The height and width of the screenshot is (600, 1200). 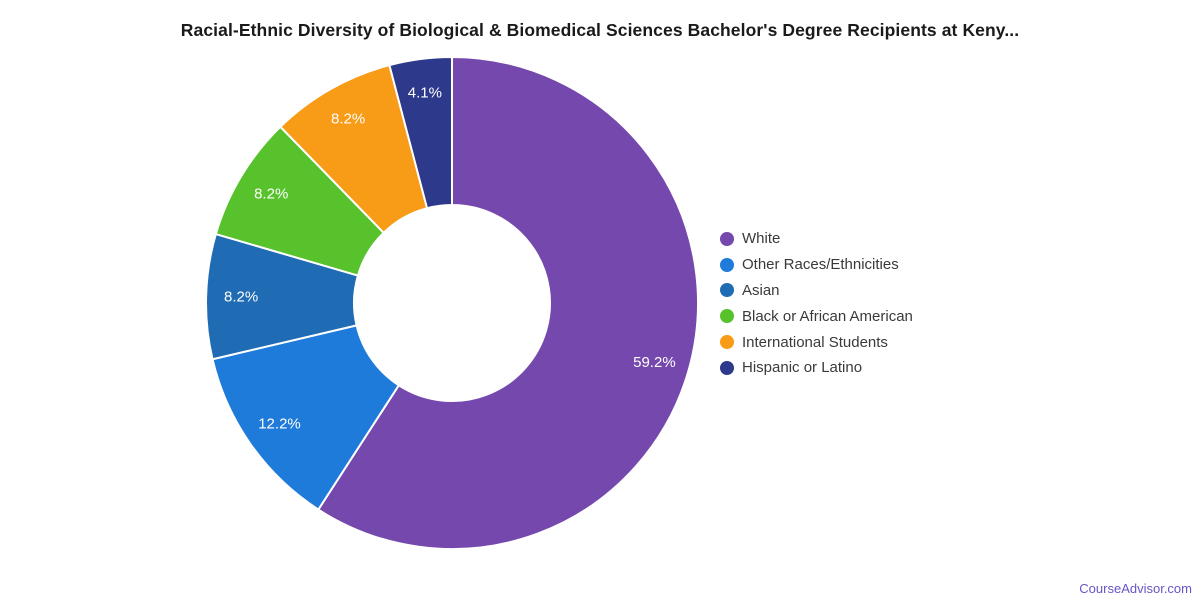 What do you see at coordinates (820, 265) in the screenshot?
I see `legend-label: Other Races/Ethnicities` at bounding box center [820, 265].